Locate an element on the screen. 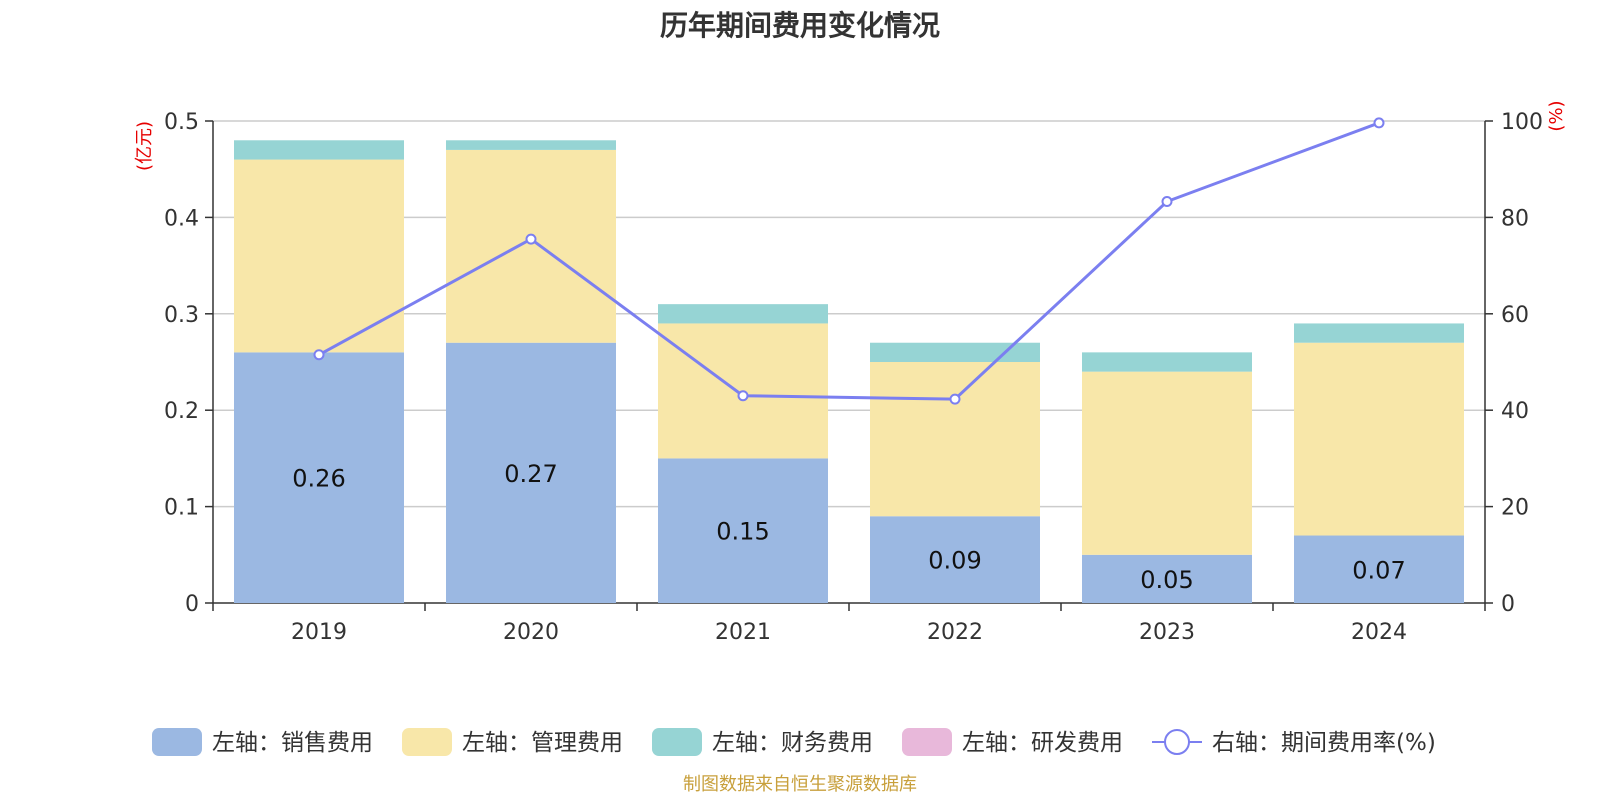  bar-data-label: 0.07 is located at coordinates (1378, 570).